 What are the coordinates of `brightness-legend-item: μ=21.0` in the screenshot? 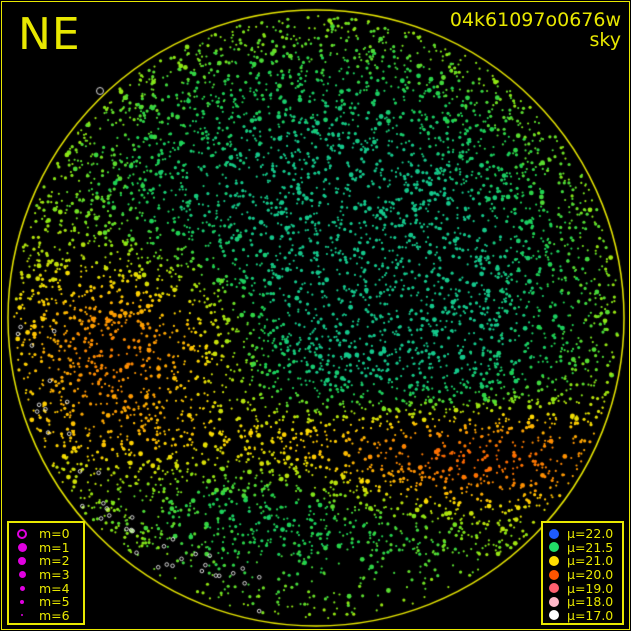 It's located at (582, 561).